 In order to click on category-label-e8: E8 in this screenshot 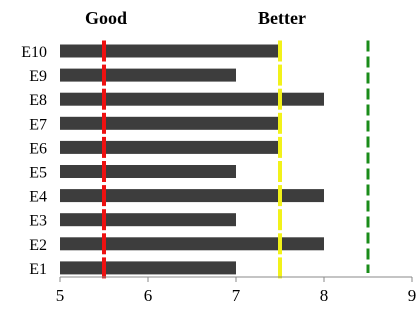, I will do `click(38, 100)`.